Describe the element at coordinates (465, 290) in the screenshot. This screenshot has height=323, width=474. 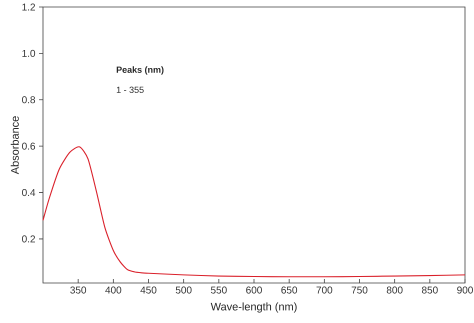
I see `x-tick-label: 900` at that location.